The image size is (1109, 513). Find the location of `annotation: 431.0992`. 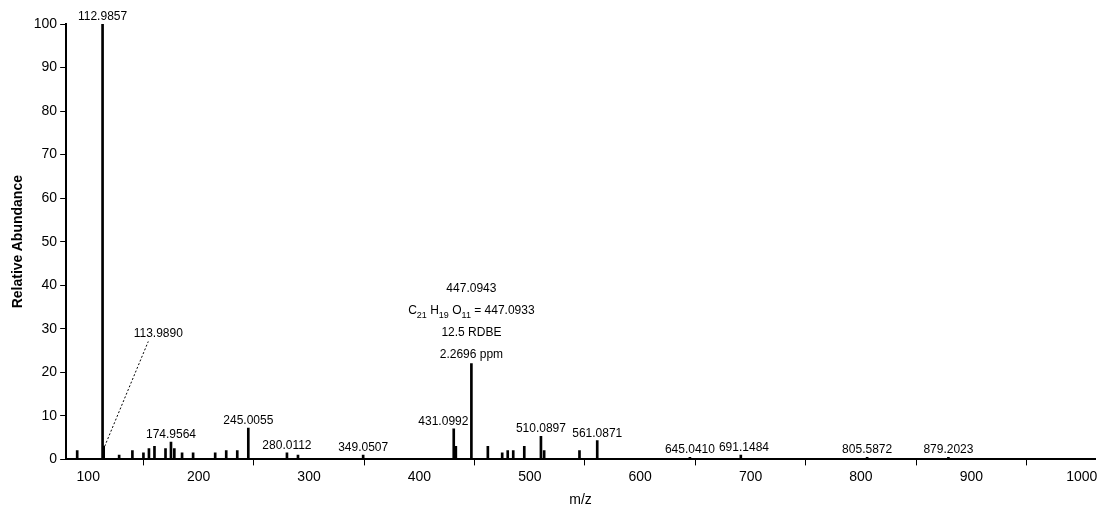

annotation: 431.0992 is located at coordinates (443, 420).